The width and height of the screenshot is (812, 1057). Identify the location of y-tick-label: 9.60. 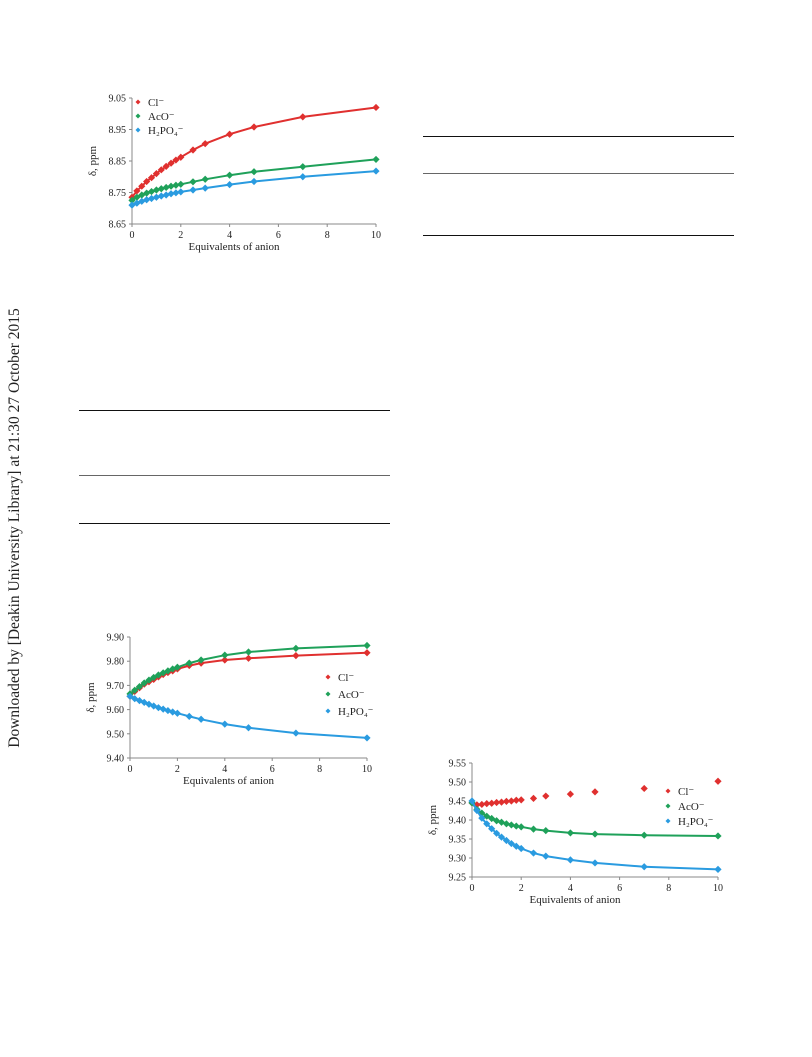
(116, 710).